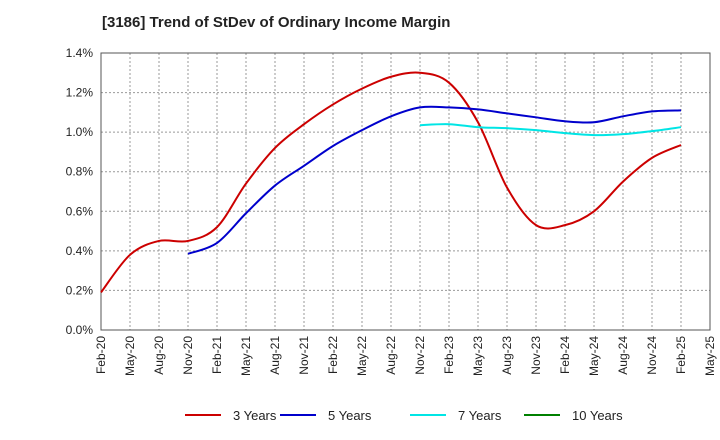 This screenshot has width=720, height=440. Describe the element at coordinates (188, 355) in the screenshot. I see `x-tick-label: Nov-20` at that location.